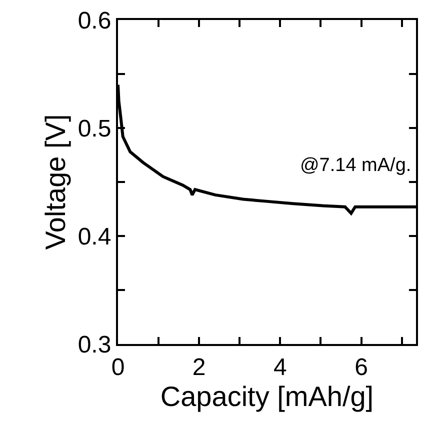 The height and width of the screenshot is (440, 424). What do you see at coordinates (267, 396) in the screenshot?
I see `x-axis-title: Capacity [mAh/g]` at bounding box center [267, 396].